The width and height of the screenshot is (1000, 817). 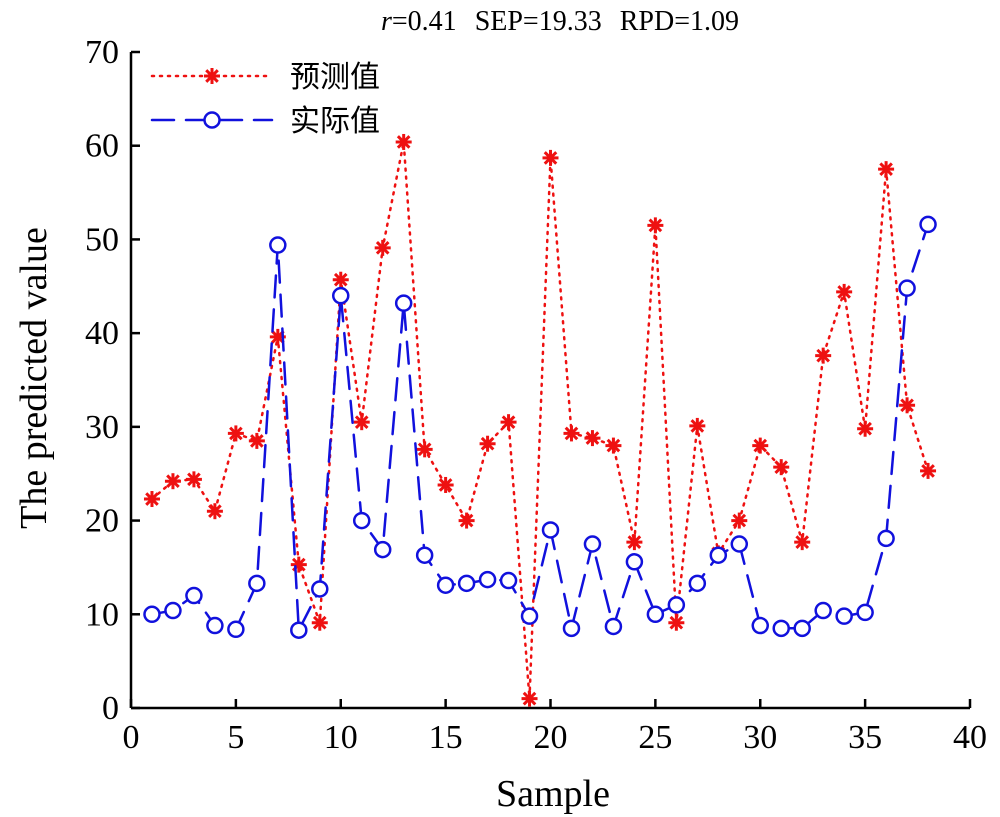 I want to click on y-tick-label: 10, so click(x=102, y=614).